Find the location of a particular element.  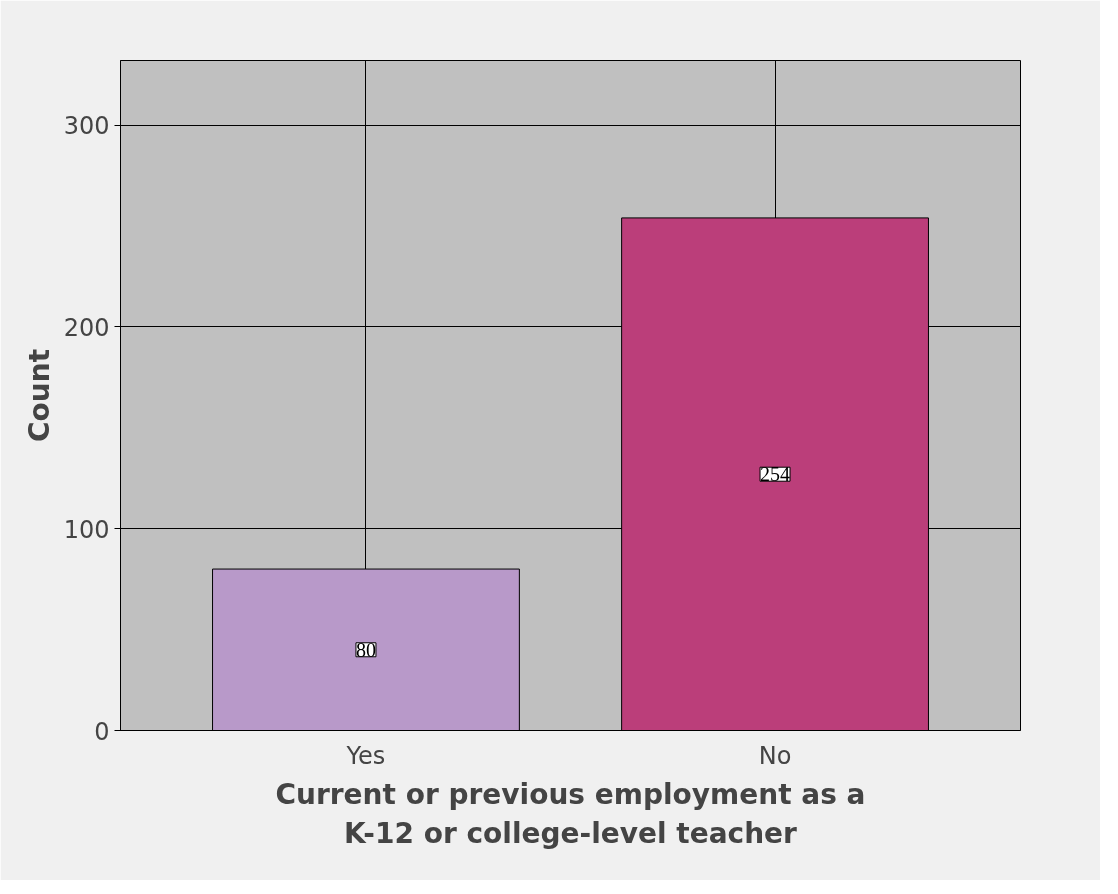

y-tick-label: 100 is located at coordinates (86, 529).